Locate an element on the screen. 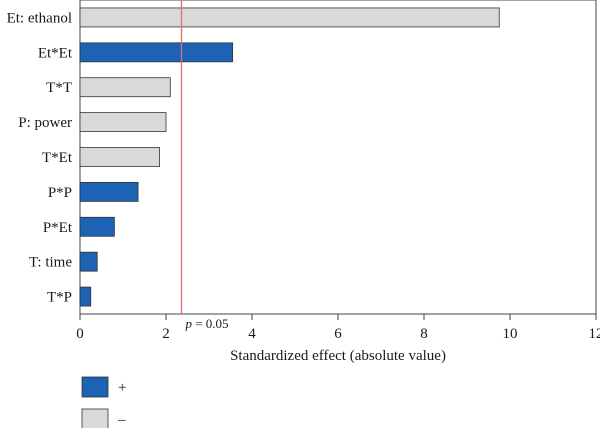 This screenshot has height=428, width=600. category-label: Et: ethanol is located at coordinates (39, 18).